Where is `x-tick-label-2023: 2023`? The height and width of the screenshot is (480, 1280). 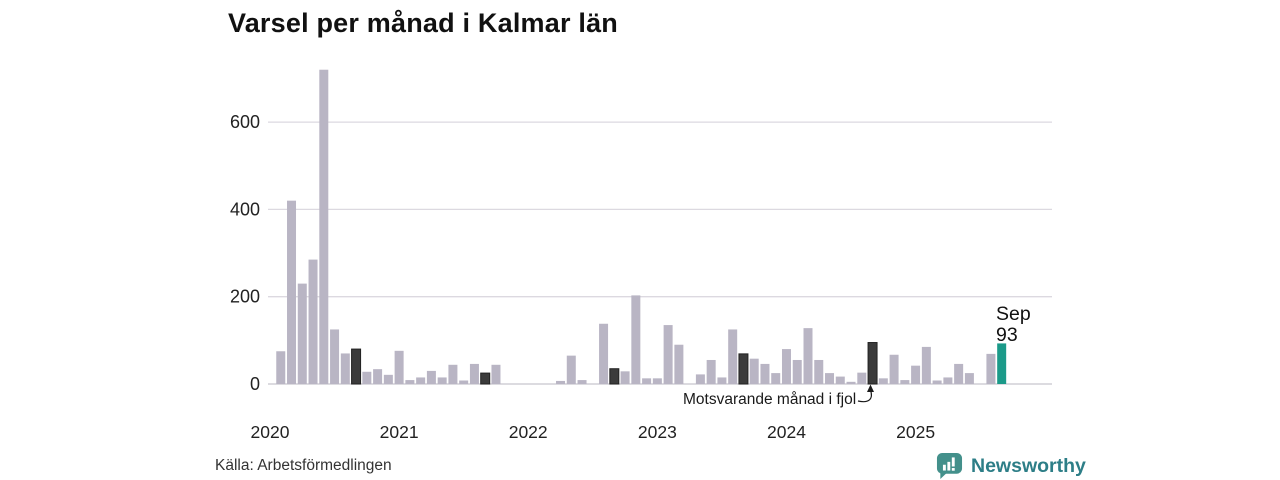
x-tick-label-2023: 2023 is located at coordinates (657, 432).